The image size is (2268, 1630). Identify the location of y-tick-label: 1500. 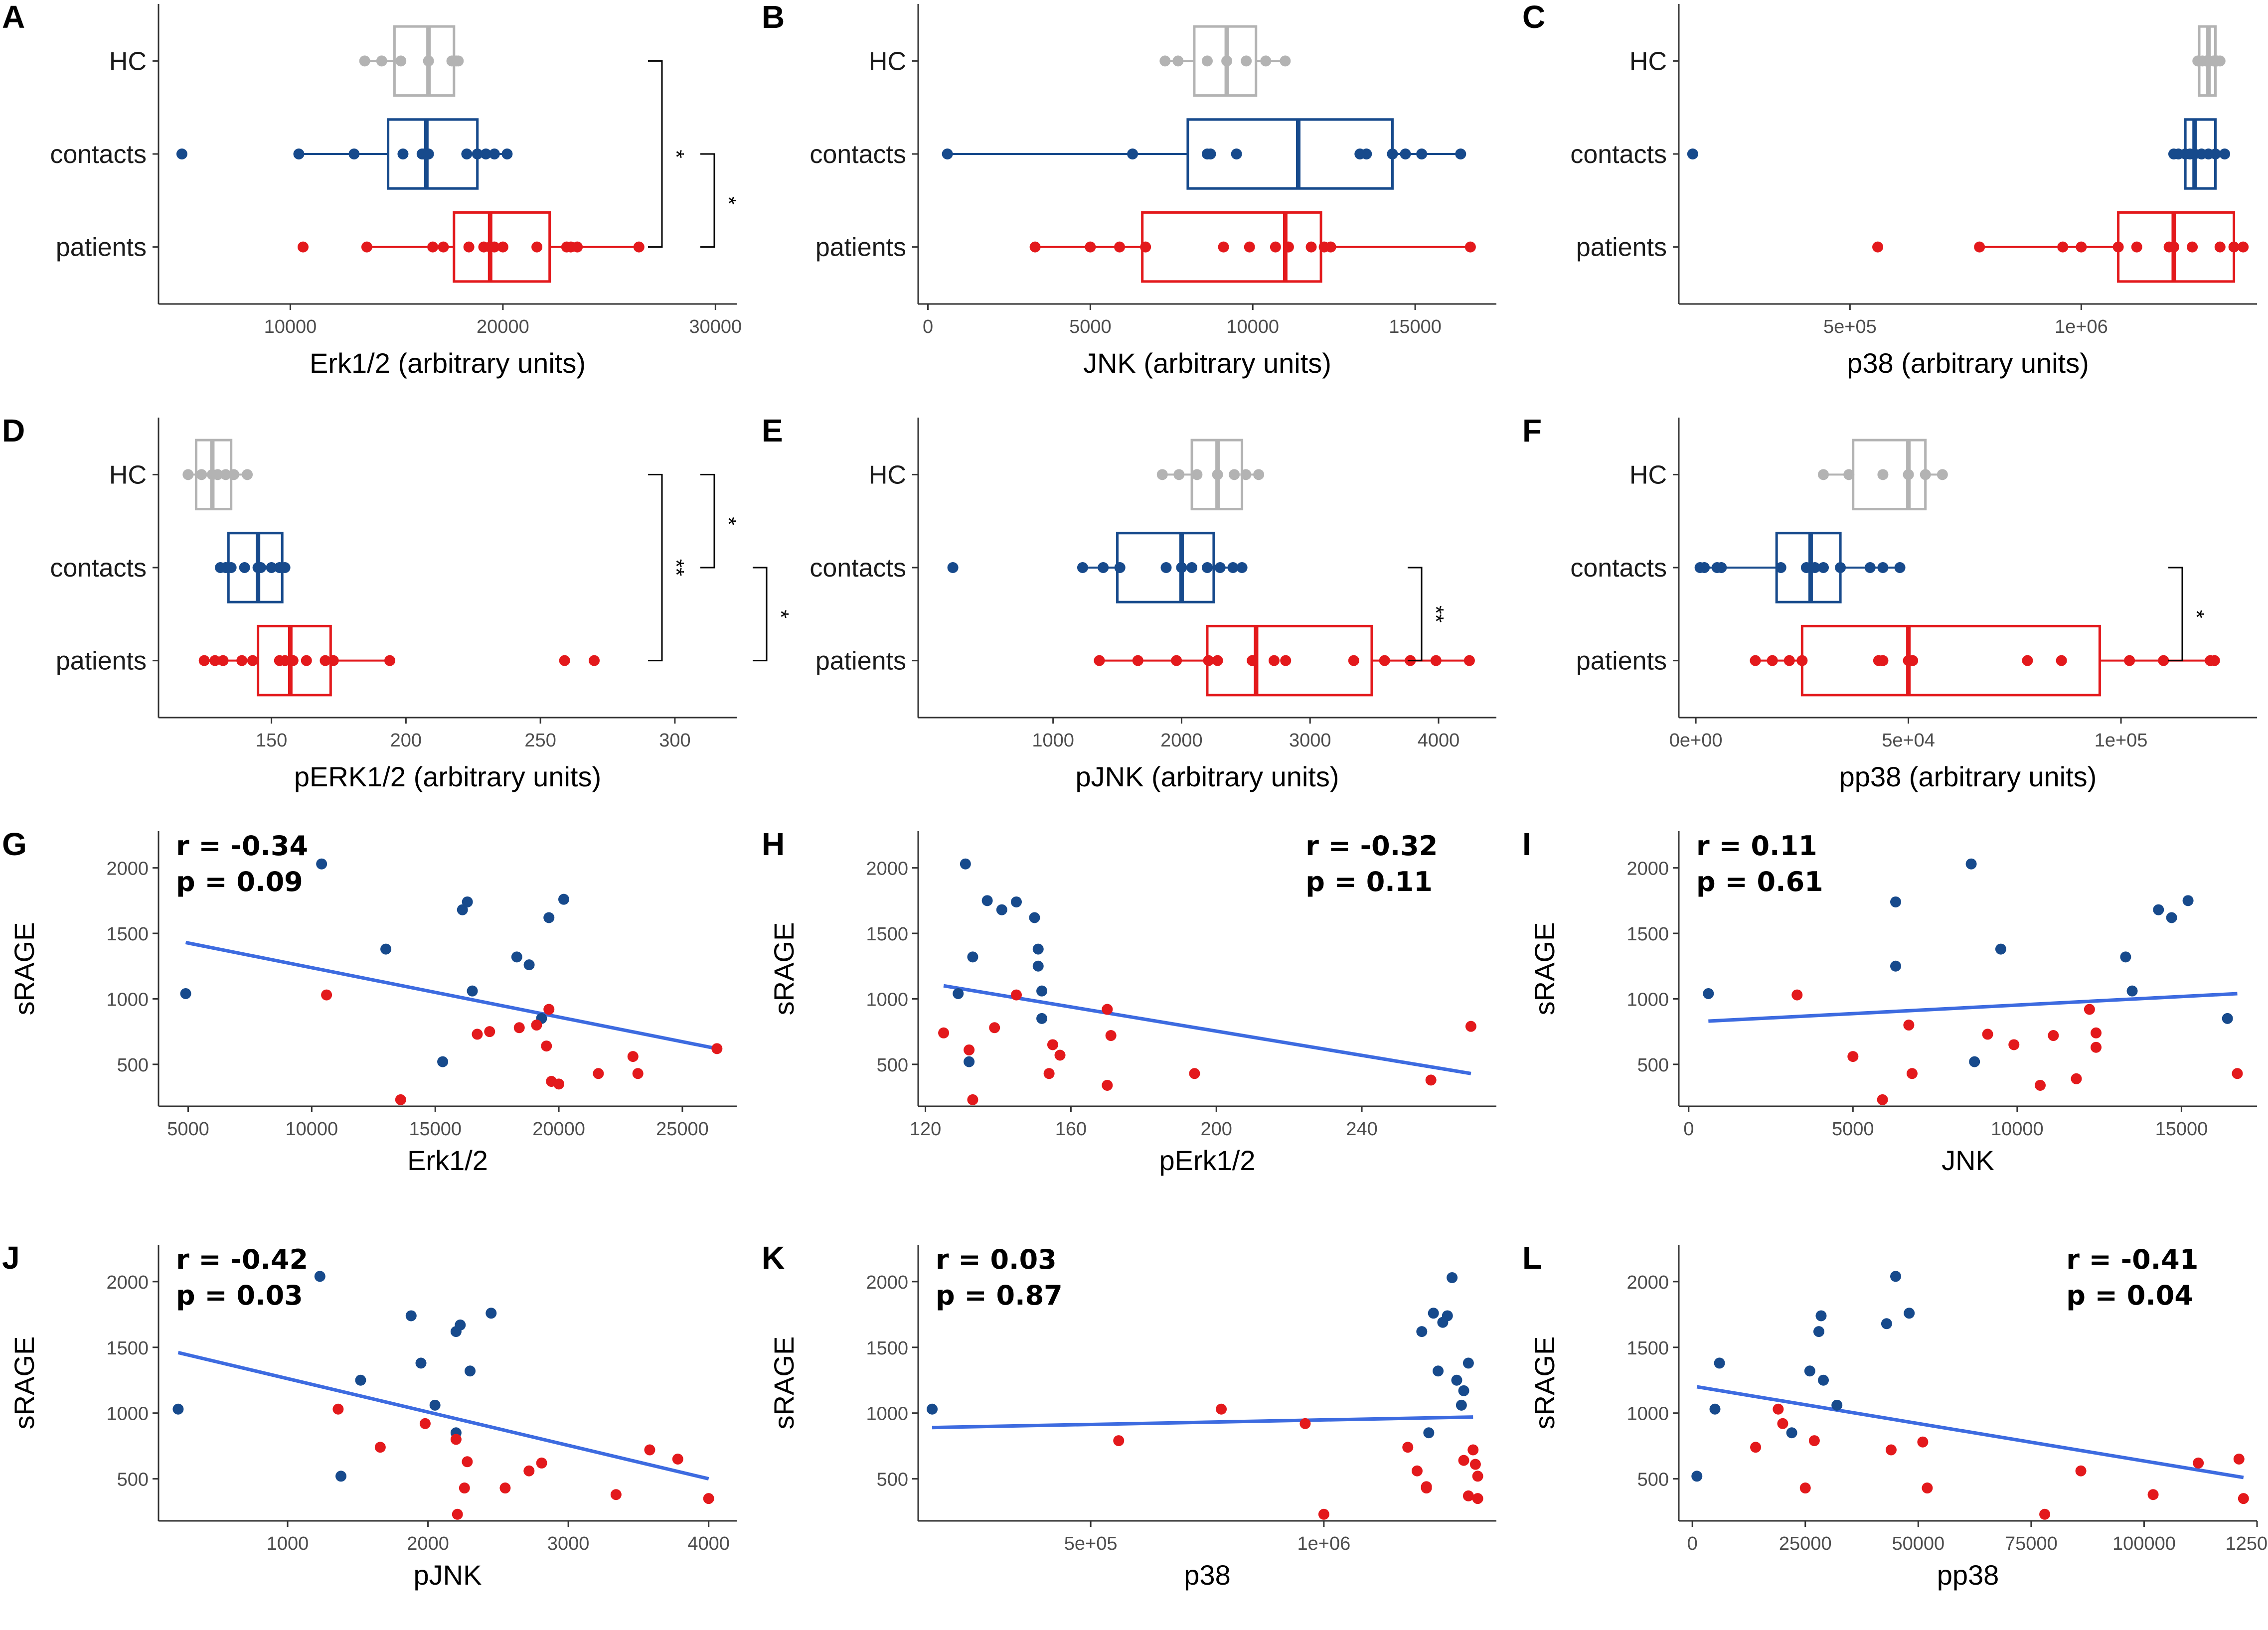
(1647, 1349).